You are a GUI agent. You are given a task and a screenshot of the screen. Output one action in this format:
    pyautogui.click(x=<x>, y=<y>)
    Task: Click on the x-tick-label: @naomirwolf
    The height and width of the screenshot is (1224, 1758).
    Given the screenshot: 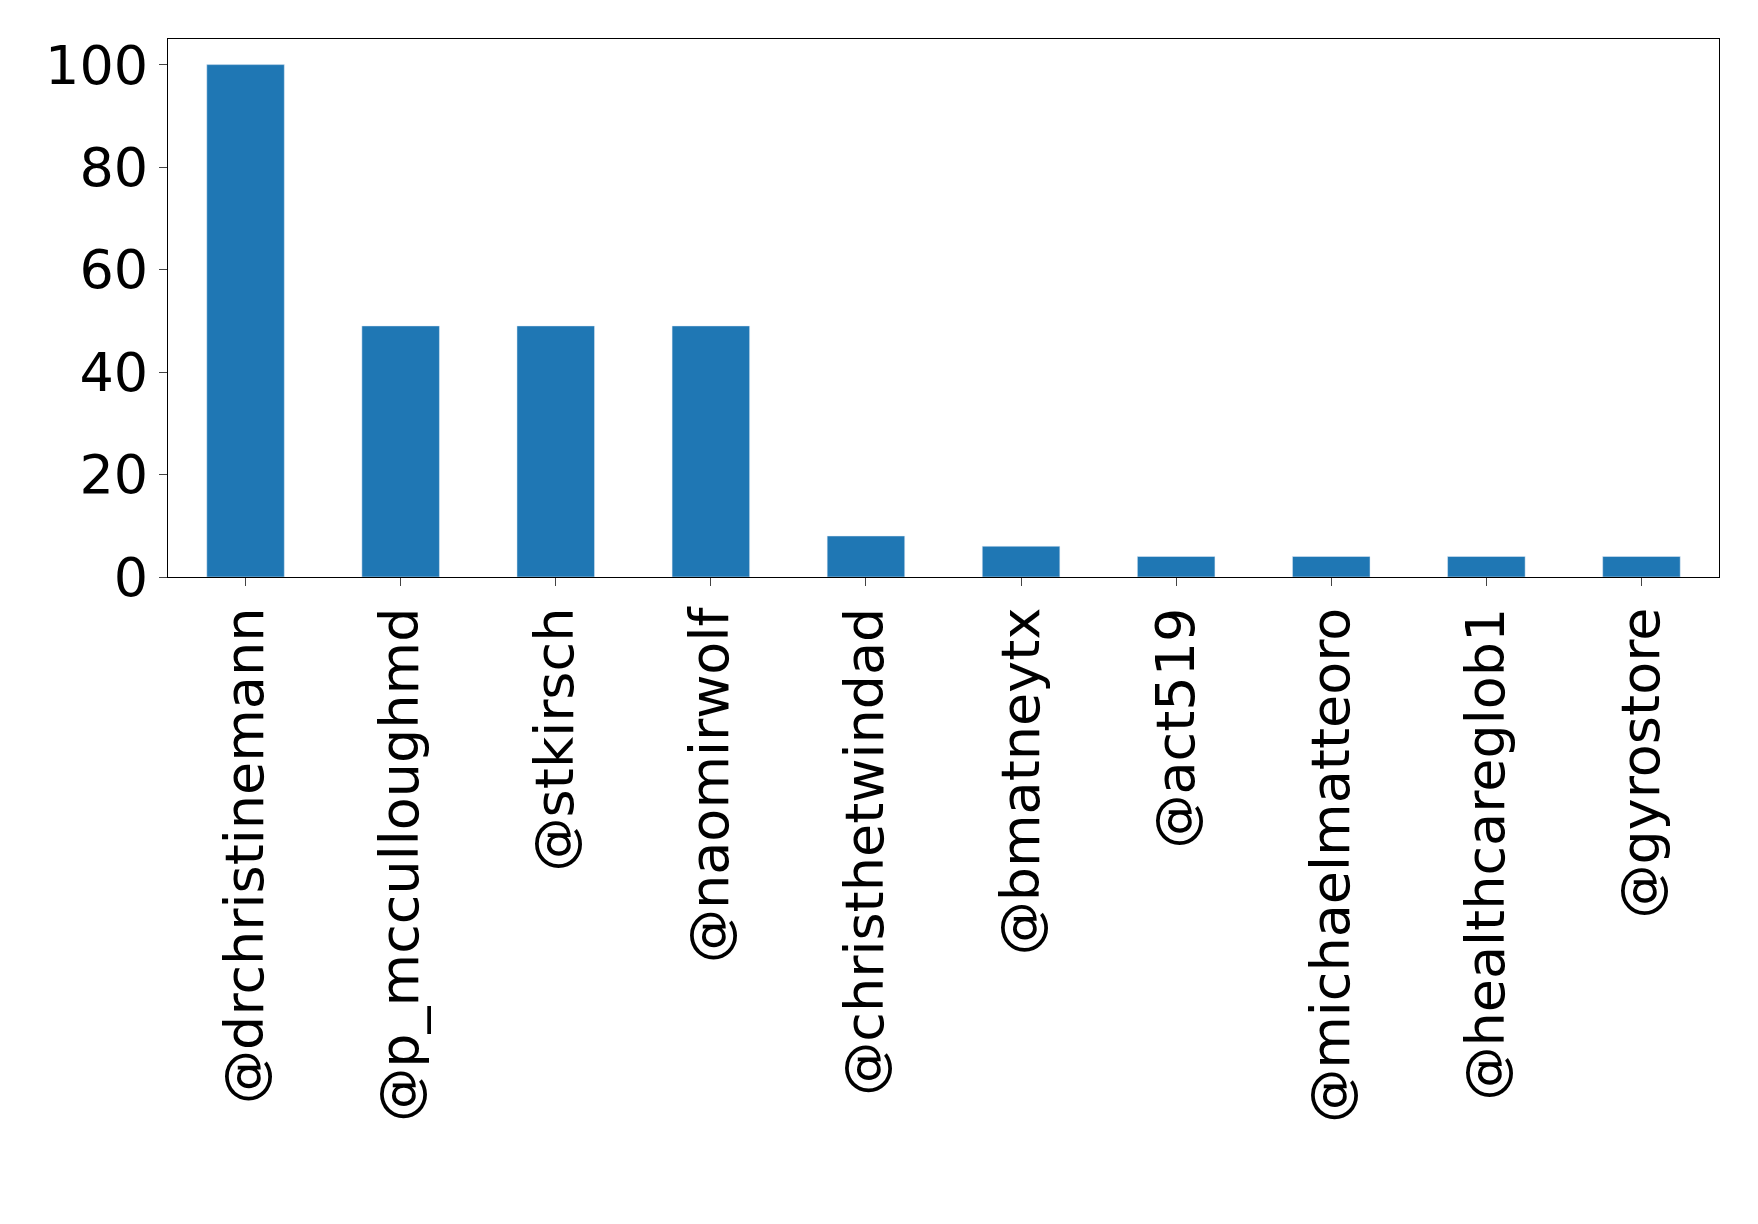 What is the action you would take?
    pyautogui.click(x=710, y=784)
    